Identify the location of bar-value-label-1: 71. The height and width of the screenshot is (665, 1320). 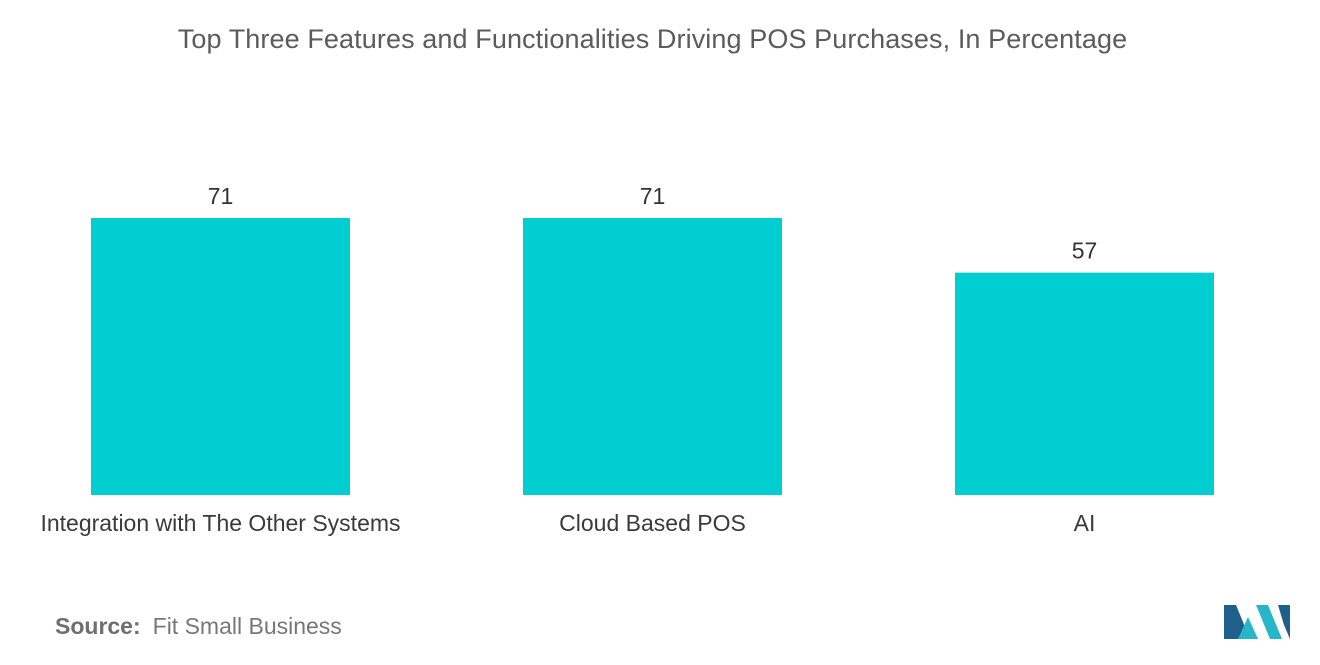
(221, 196).